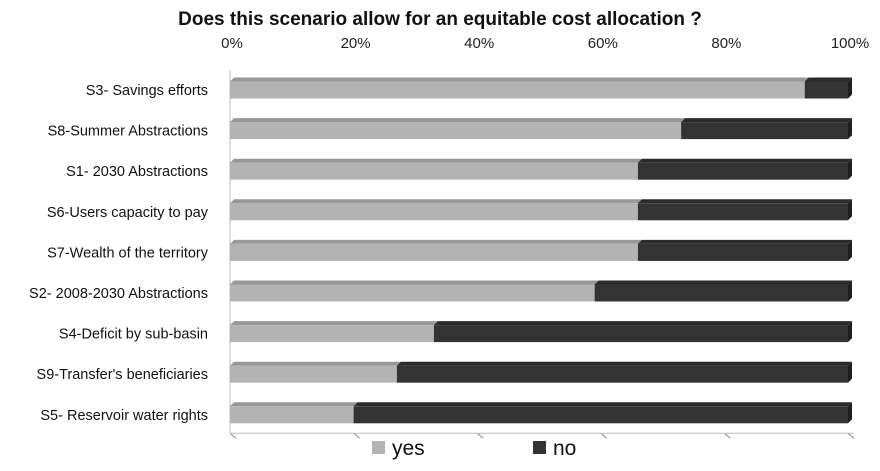  What do you see at coordinates (545, 43) in the screenshot?
I see `x-axis-ticks: 0% 20% 40% 60% 80% 100%` at bounding box center [545, 43].